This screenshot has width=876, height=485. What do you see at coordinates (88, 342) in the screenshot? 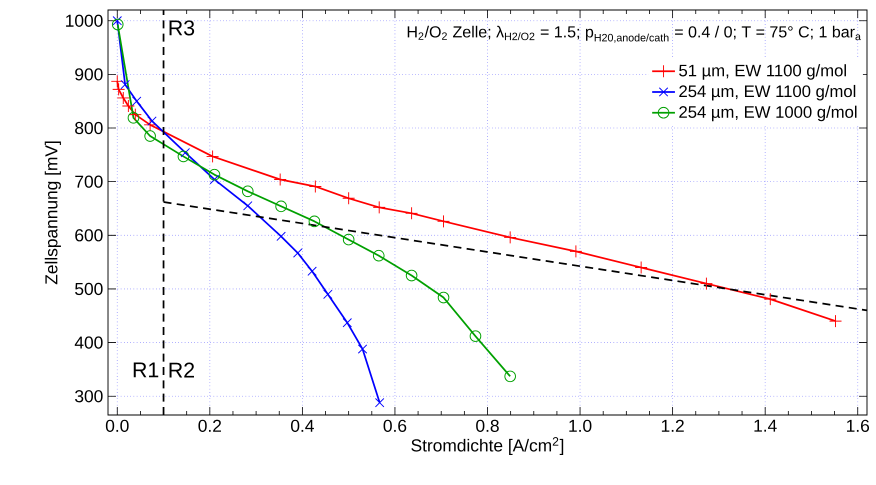
I see `y-tick-label: 400` at bounding box center [88, 342].